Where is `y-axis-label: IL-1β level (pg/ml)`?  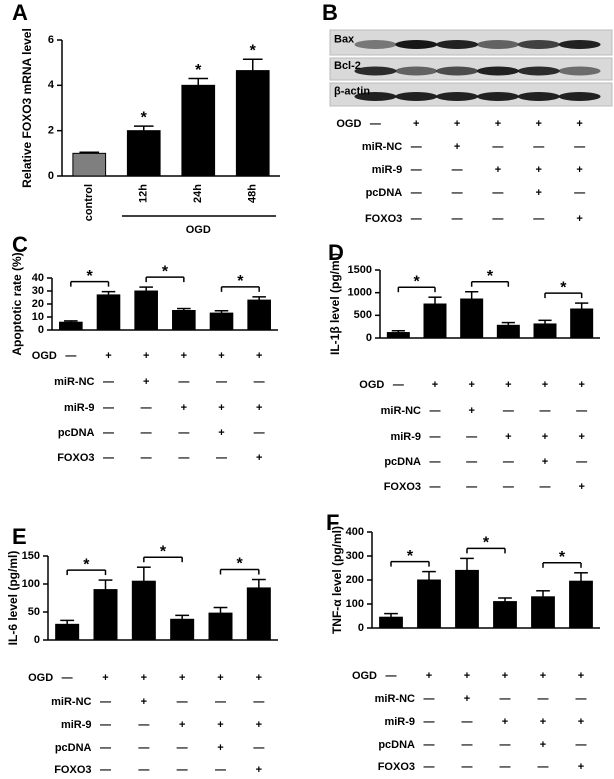 y-axis-label: IL-1β level (pg/ml) is located at coordinates (335, 304).